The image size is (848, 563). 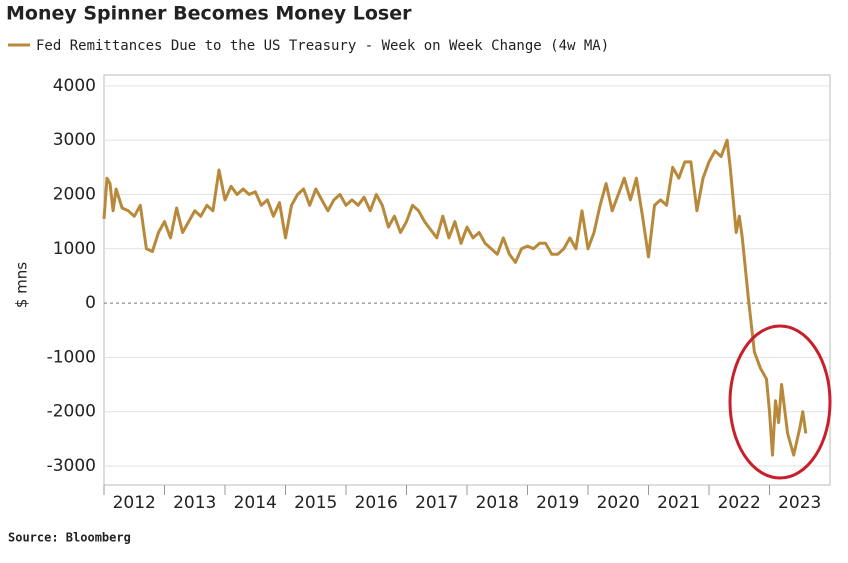 What do you see at coordinates (74, 194) in the screenshot?
I see `y-tick-label: 2000` at bounding box center [74, 194].